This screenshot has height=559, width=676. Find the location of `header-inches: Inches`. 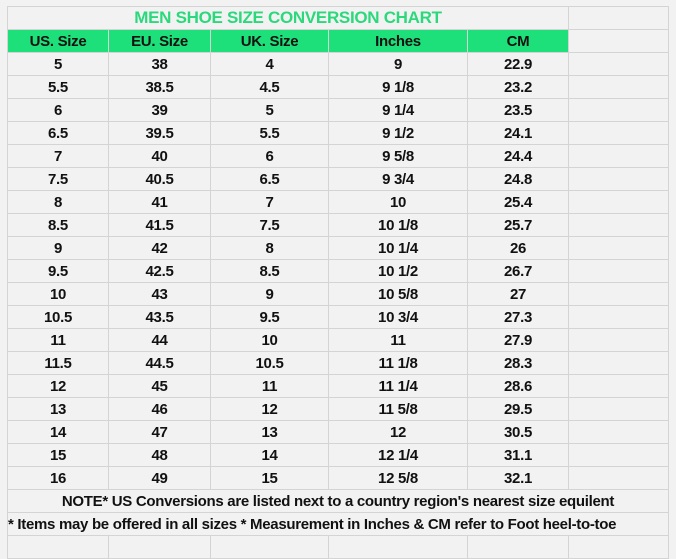

header-inches: Inches is located at coordinates (398, 41).